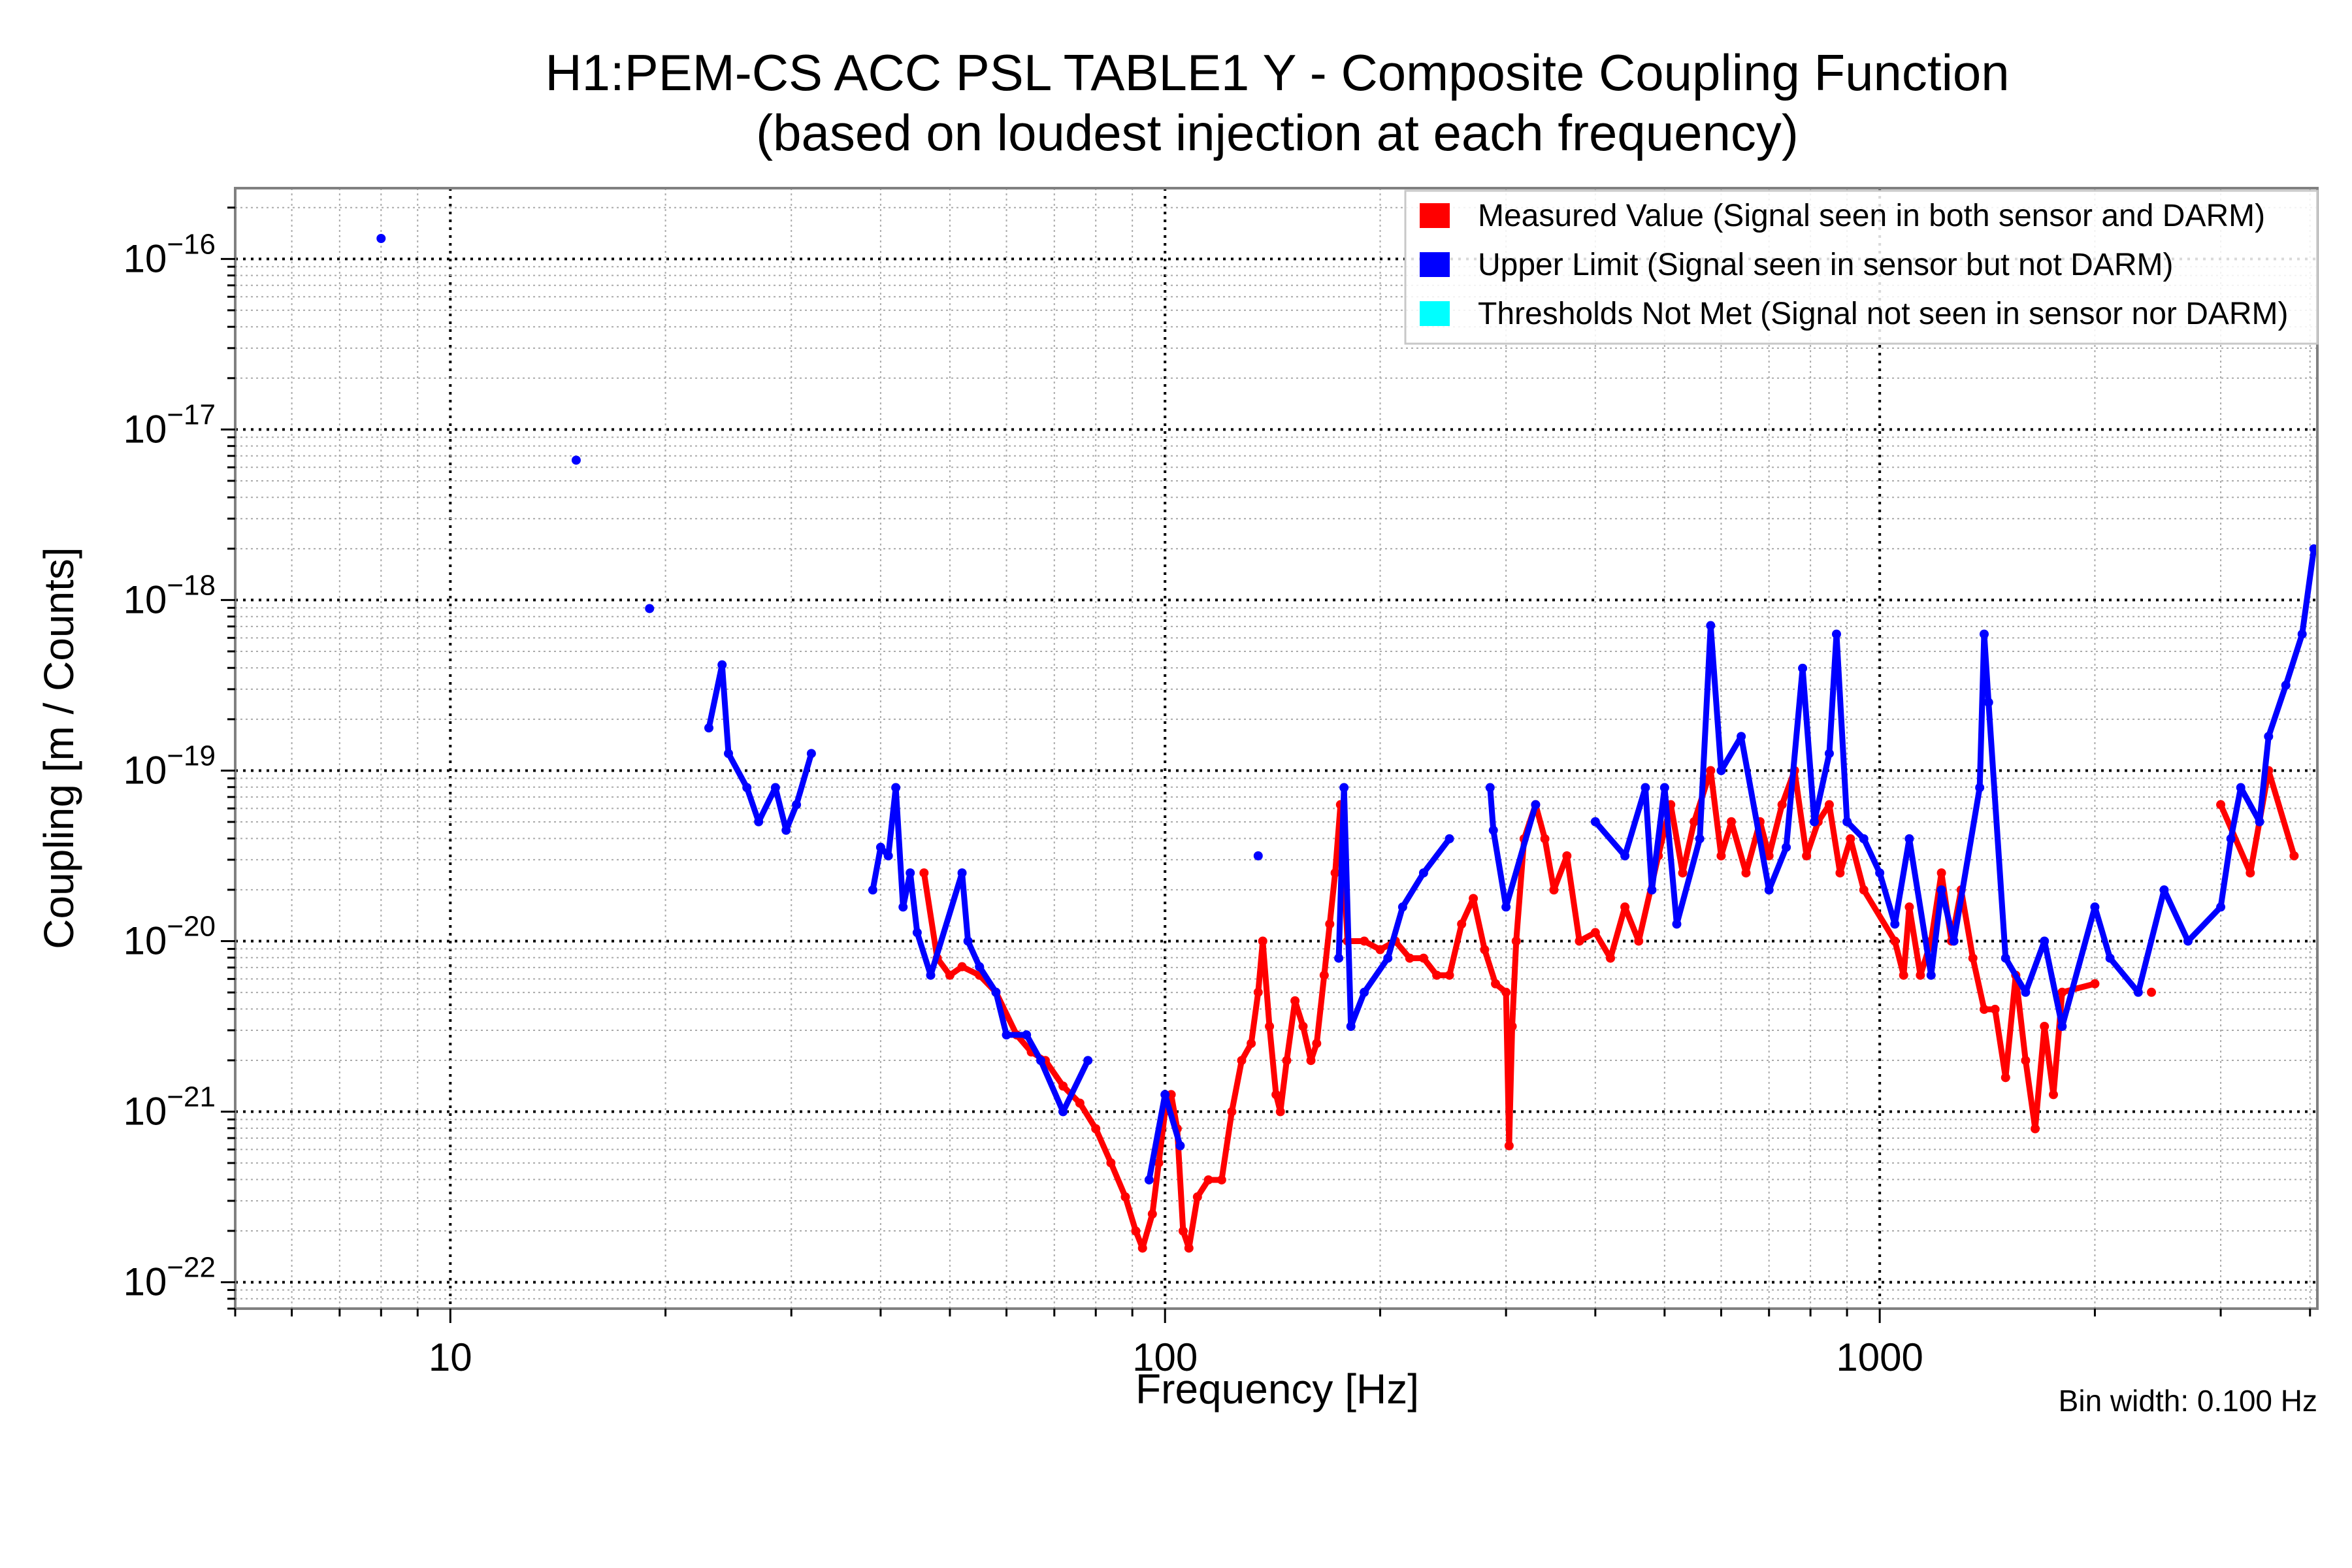 Image resolution: width=2352 pixels, height=1568 pixels. What do you see at coordinates (1879, 1357) in the screenshot?
I see `x-tick-label: 1000` at bounding box center [1879, 1357].